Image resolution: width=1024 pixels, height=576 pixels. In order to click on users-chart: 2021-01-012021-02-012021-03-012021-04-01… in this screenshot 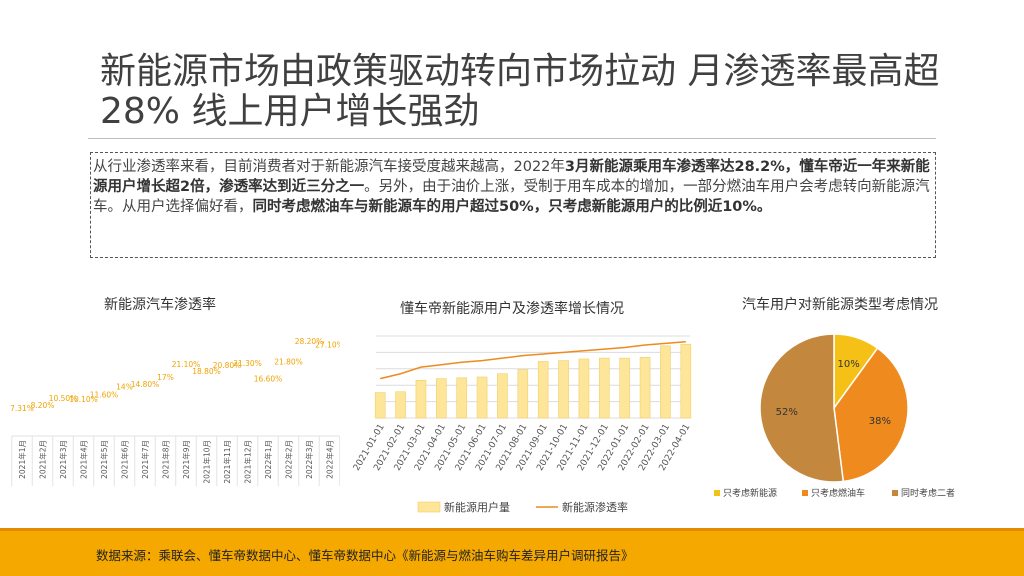, I will do `click(522, 424)`.